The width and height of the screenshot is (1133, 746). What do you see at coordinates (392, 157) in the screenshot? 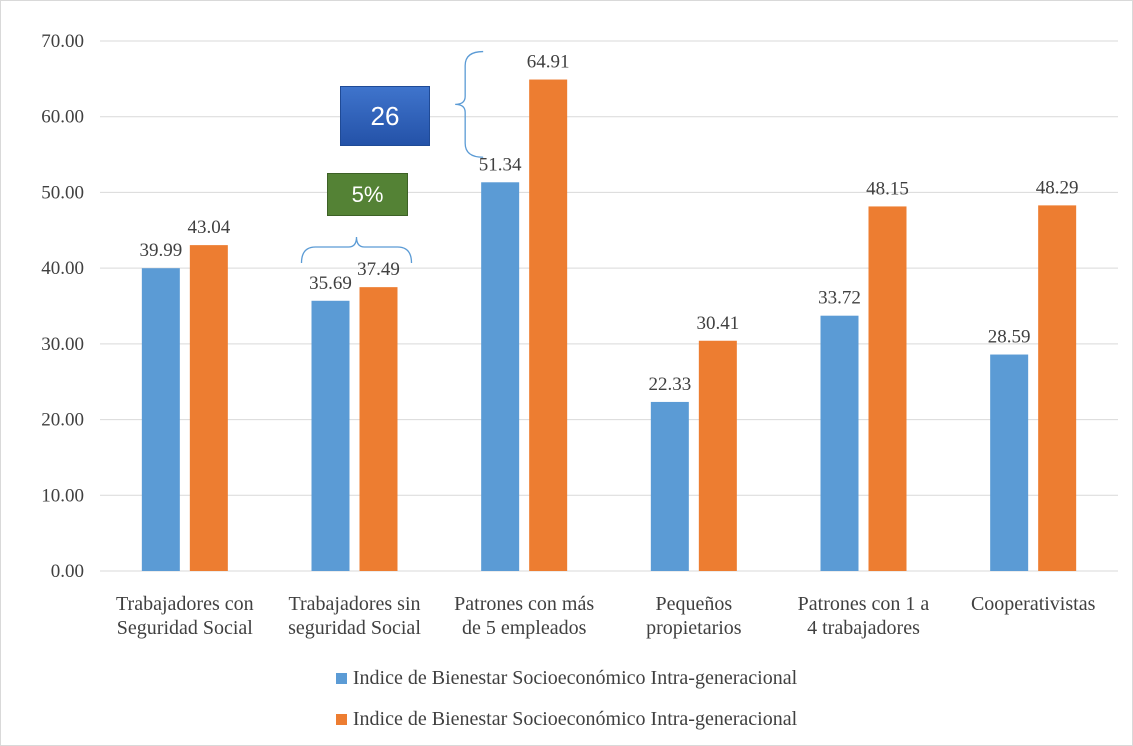
I see `callout-braces` at bounding box center [392, 157].